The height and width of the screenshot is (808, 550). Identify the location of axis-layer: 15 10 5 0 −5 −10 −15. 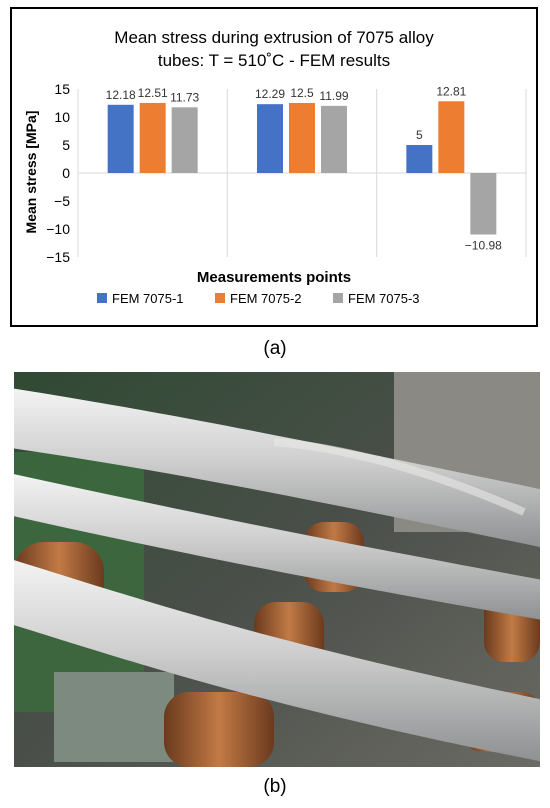
(58, 173).